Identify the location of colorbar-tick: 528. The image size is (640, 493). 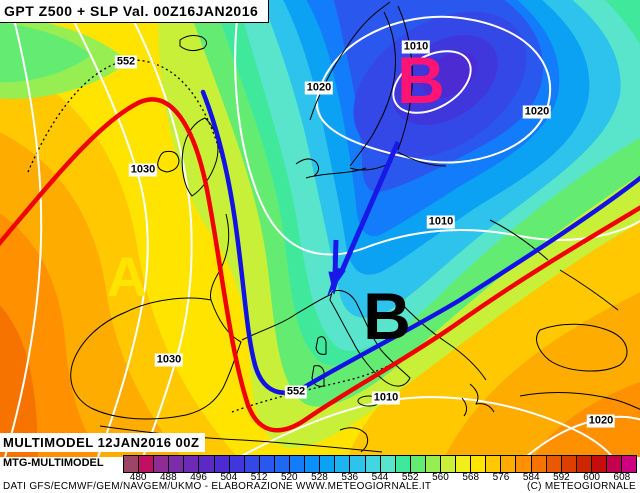
(319, 477).